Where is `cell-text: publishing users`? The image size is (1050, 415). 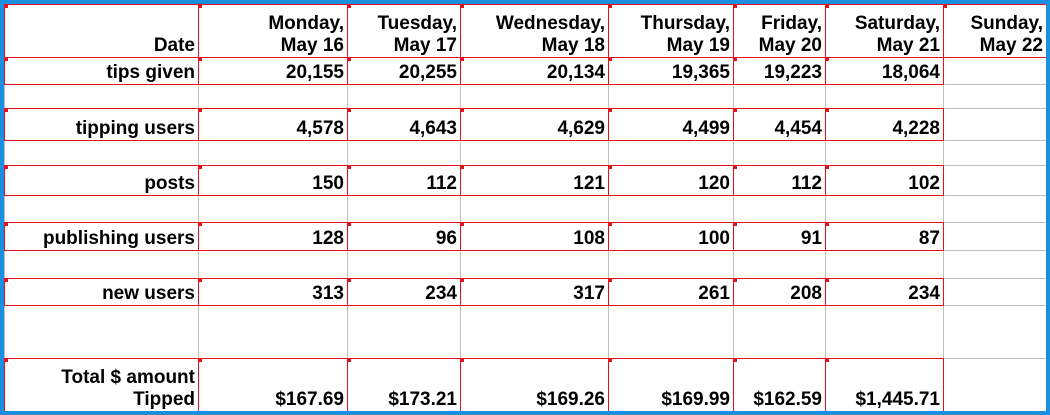 cell-text: publishing users is located at coordinates (118, 238).